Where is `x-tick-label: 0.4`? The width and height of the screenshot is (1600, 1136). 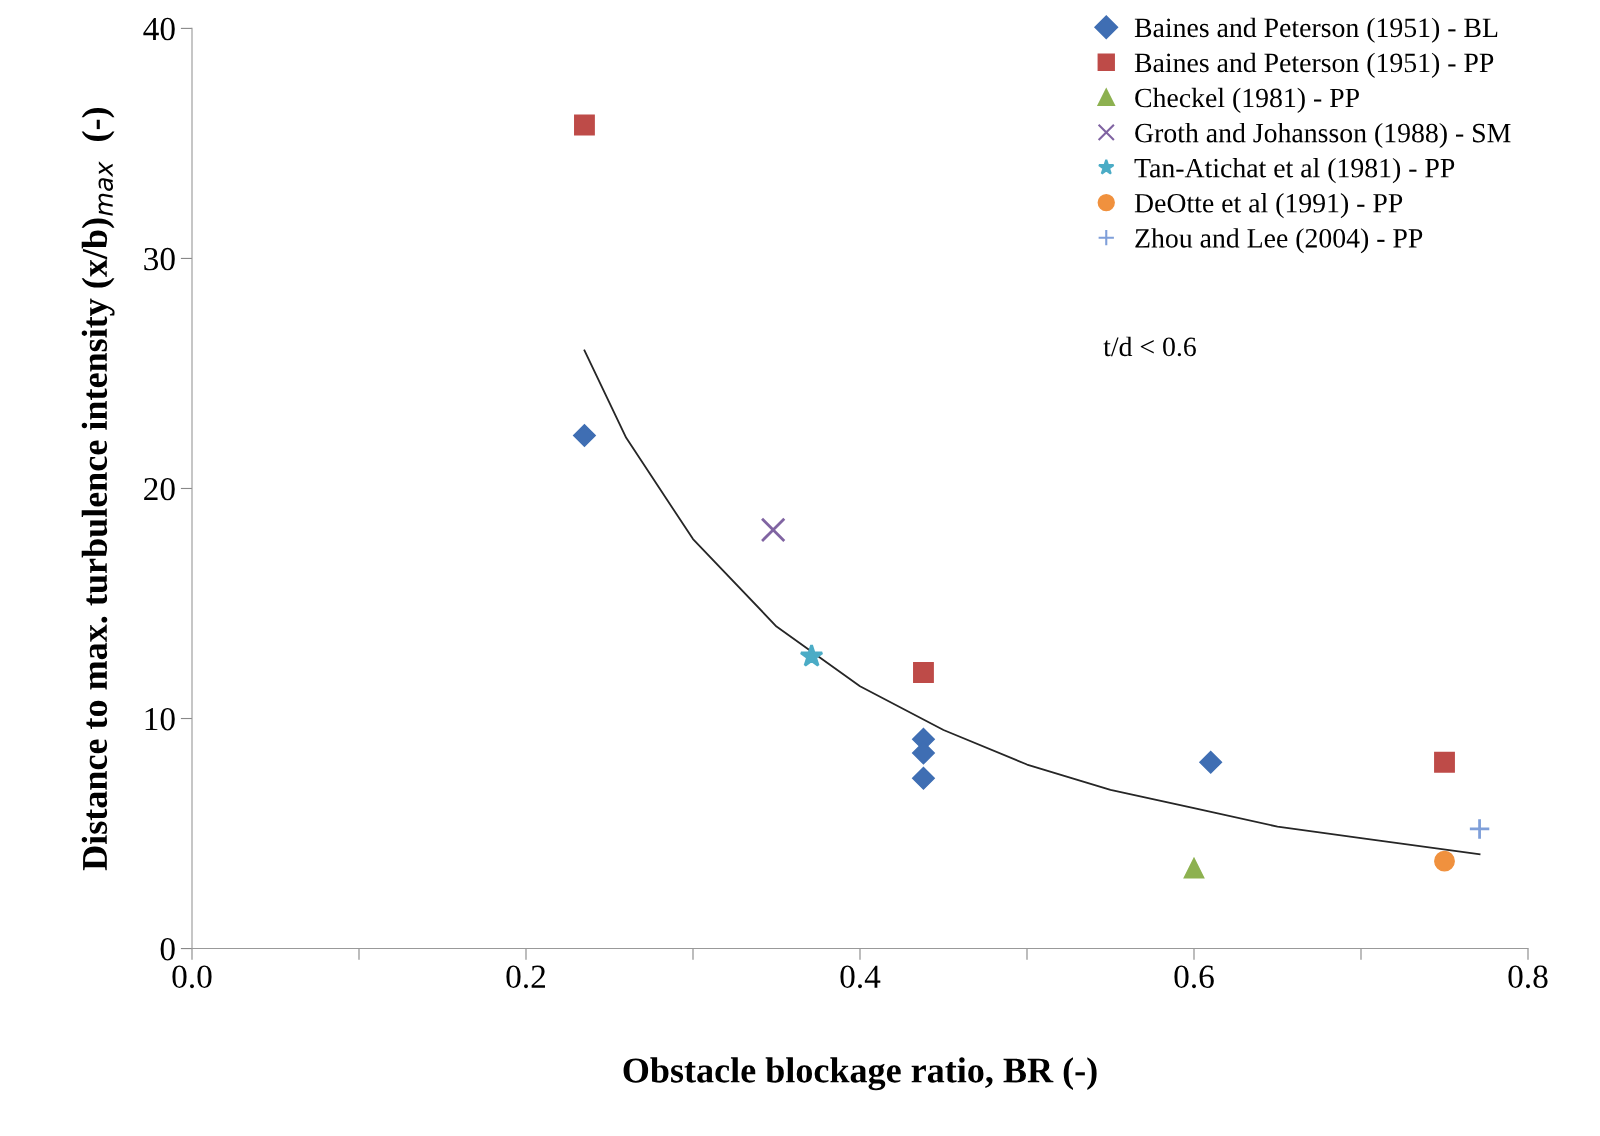
x-tick-label: 0.4 is located at coordinates (860, 977).